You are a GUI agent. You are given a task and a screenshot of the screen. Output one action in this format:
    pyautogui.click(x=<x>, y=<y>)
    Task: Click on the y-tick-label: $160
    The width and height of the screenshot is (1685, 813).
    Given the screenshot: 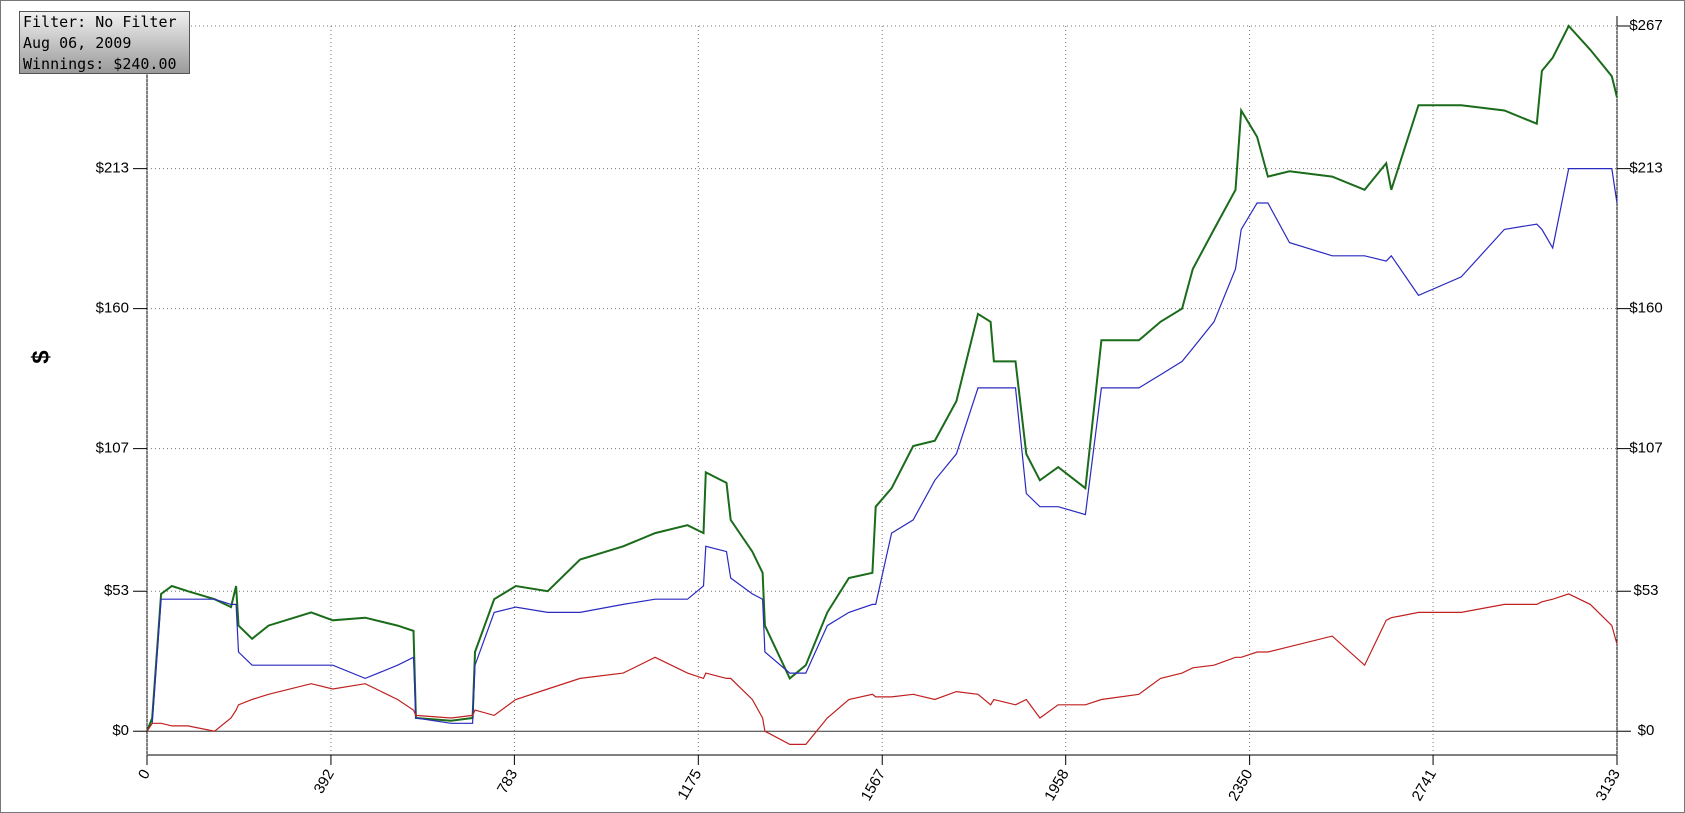 What is the action you would take?
    pyautogui.click(x=112, y=308)
    